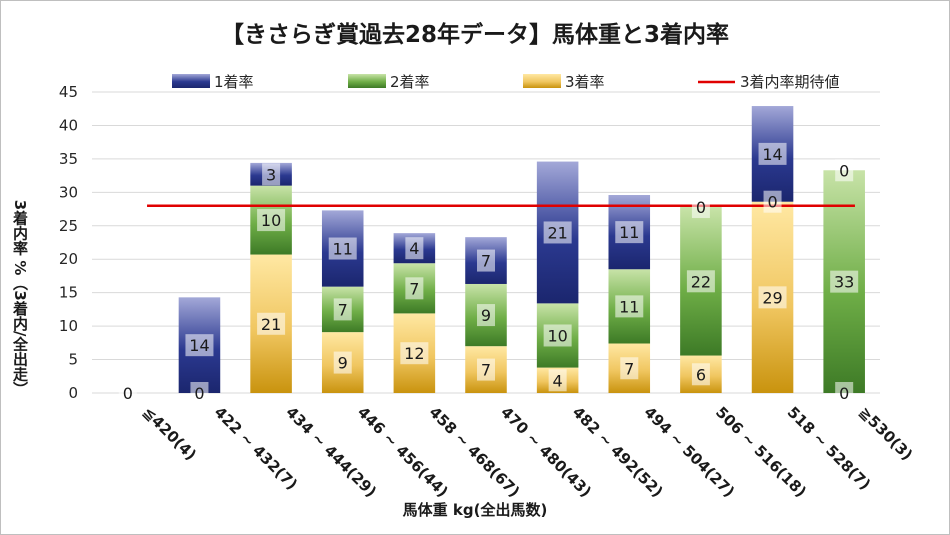 This screenshot has width=950, height=535. What do you see at coordinates (68, 226) in the screenshot?
I see `y-tick-label: 25` at bounding box center [68, 226].